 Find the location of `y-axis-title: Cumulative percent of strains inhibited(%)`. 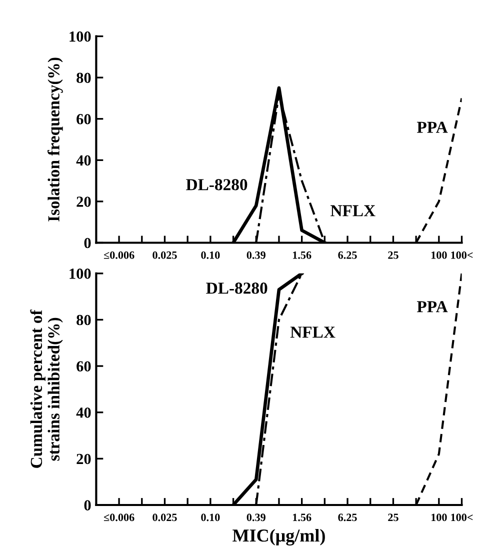

y-axis-title: Cumulative percent of strains inhibited(%) is located at coordinates (46, 389).